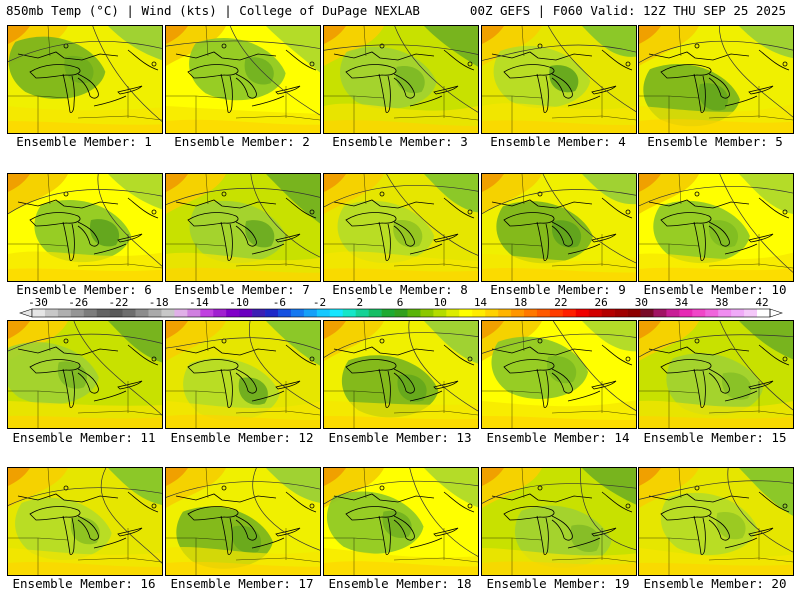  I want to click on colorbar-tick-label: 2, so click(359, 302).